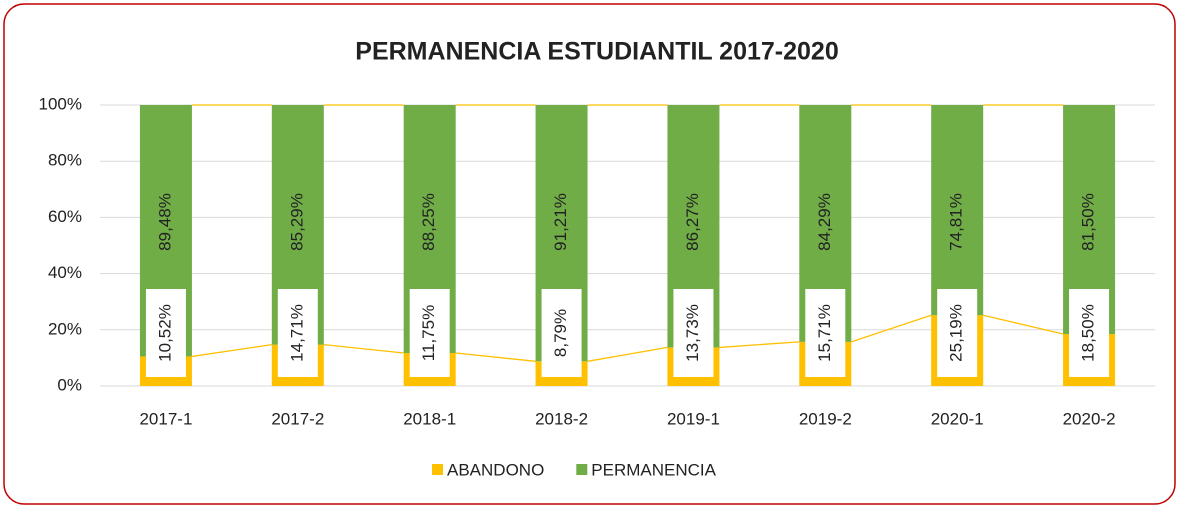 This screenshot has height=508, width=1180. What do you see at coordinates (495, 469) in the screenshot?
I see `legend-label: ABANDONO` at bounding box center [495, 469].